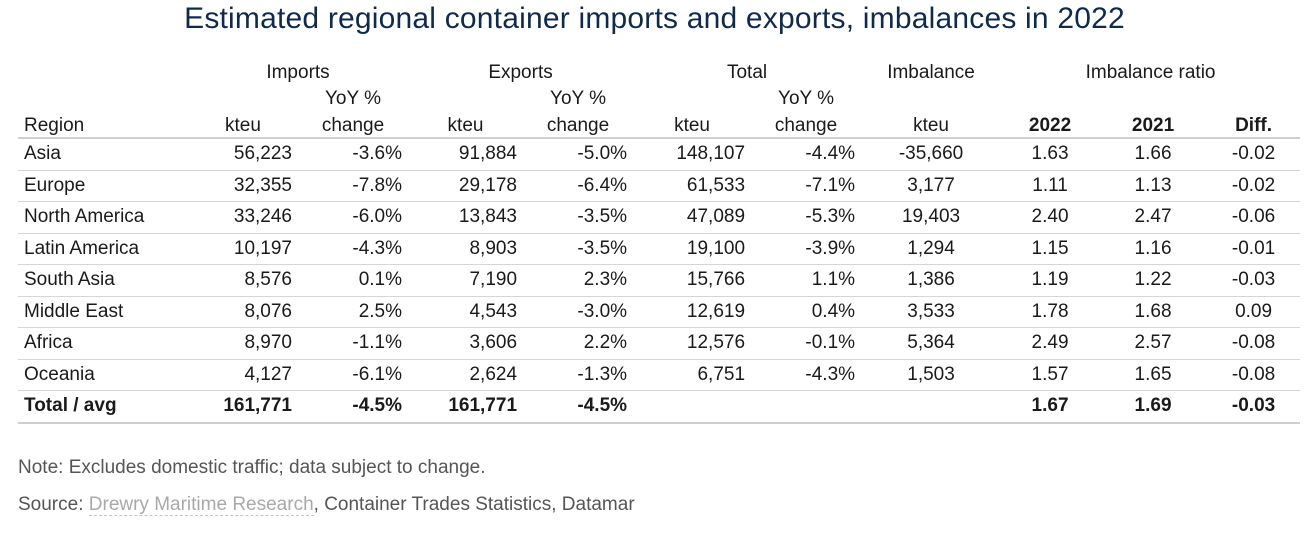  Describe the element at coordinates (103, 69) in the screenshot. I see `header-empty` at that location.